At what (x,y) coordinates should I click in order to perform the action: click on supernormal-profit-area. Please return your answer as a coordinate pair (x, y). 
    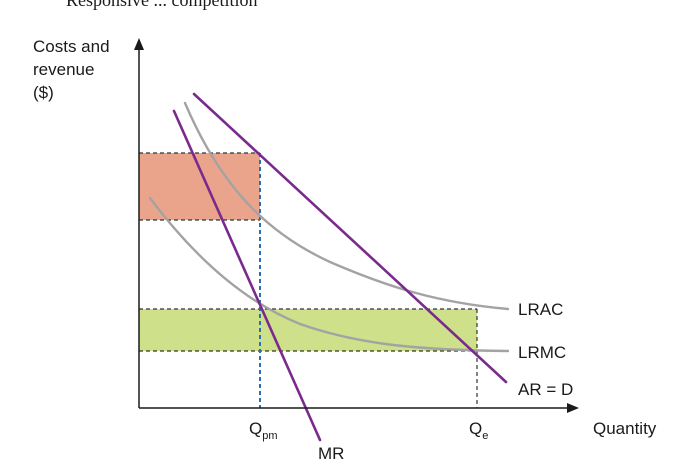
    Looking at the image, I should click on (199, 186).